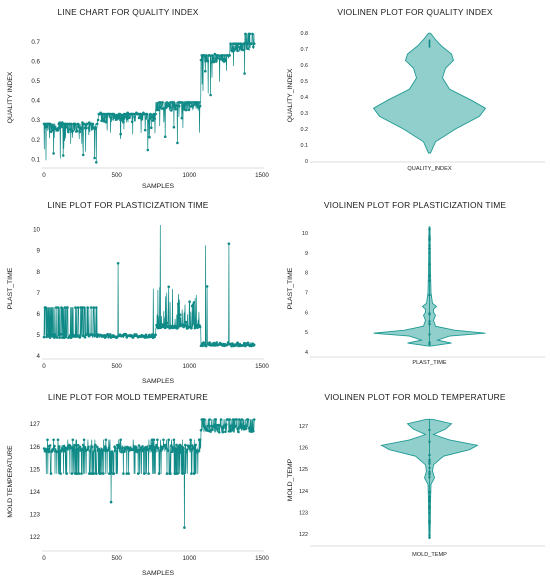 This screenshot has height=581, width=550. What do you see at coordinates (35, 120) in the screenshot?
I see `y-tick-label: 0.3` at bounding box center [35, 120].